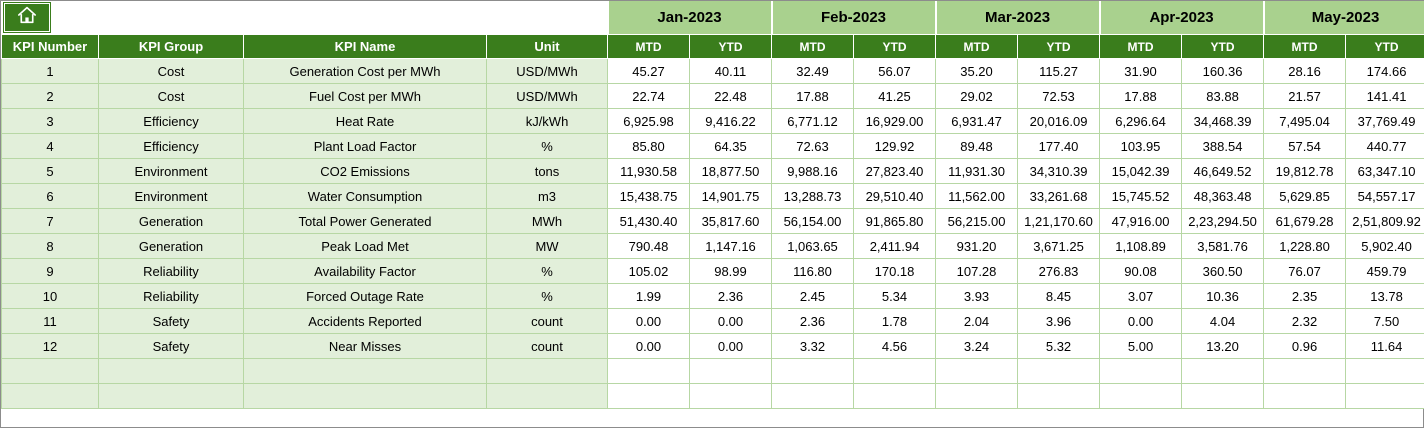 This screenshot has height=428, width=1424. Describe the element at coordinates (171, 96) in the screenshot. I see `cell-kpi-group: Cost` at that location.